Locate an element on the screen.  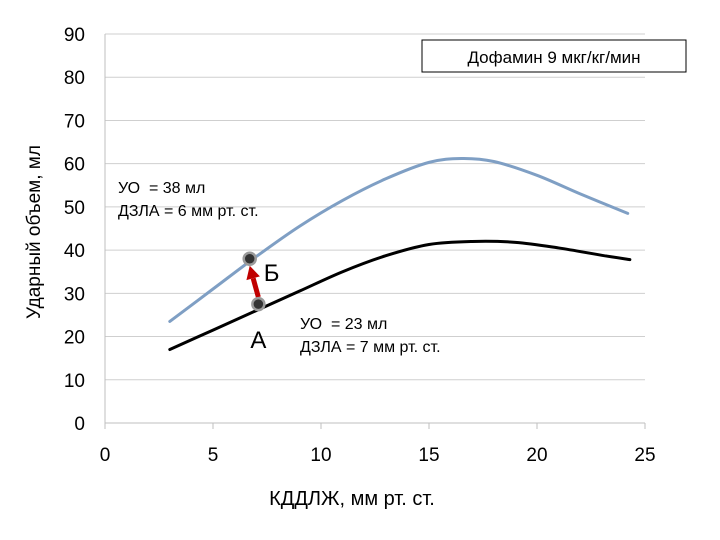
x-tick-label-0: 0 is located at coordinates (105, 455).